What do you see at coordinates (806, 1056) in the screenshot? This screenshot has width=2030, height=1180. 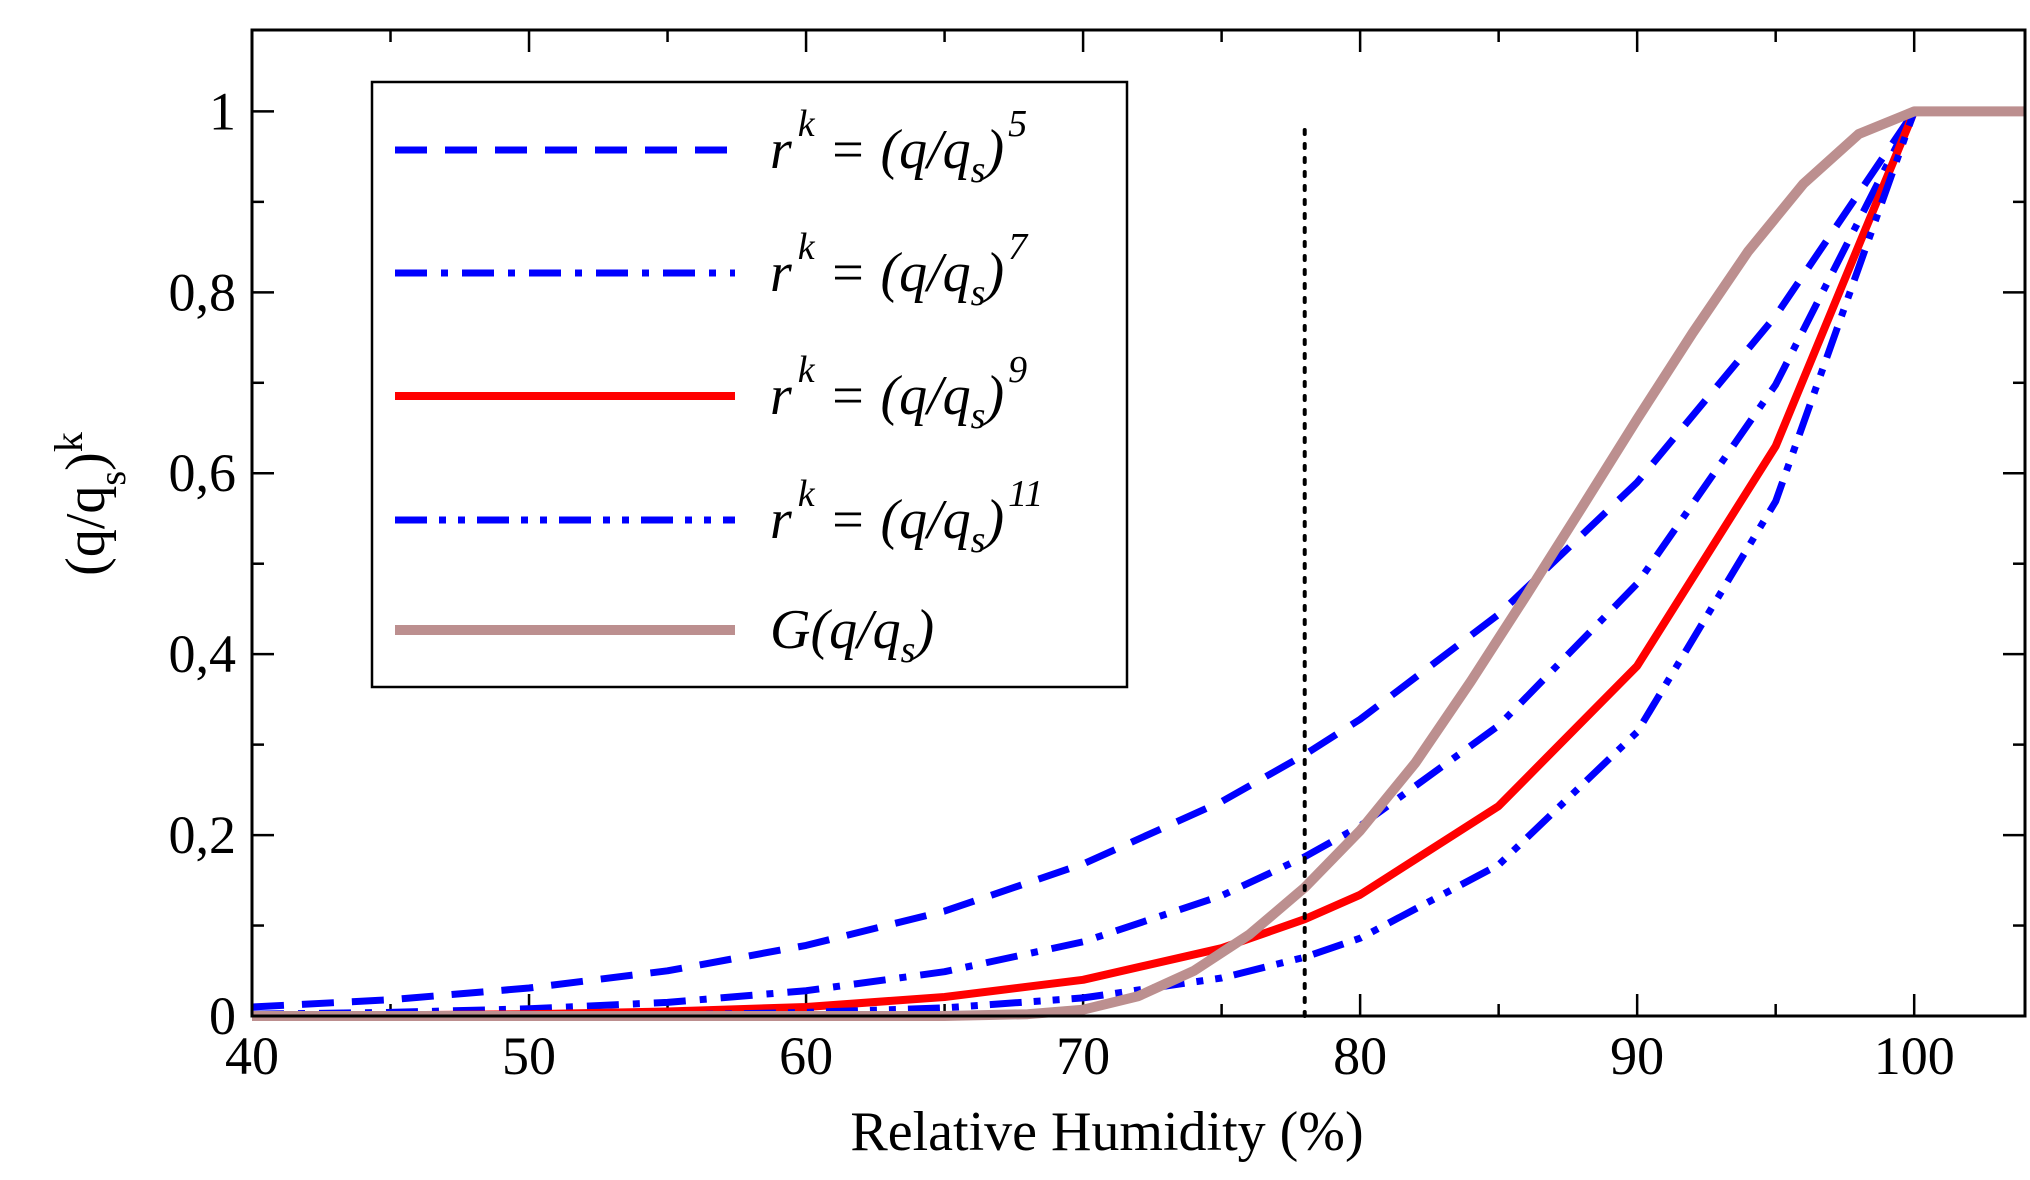 I see `x-tick-label: 60` at bounding box center [806, 1056].